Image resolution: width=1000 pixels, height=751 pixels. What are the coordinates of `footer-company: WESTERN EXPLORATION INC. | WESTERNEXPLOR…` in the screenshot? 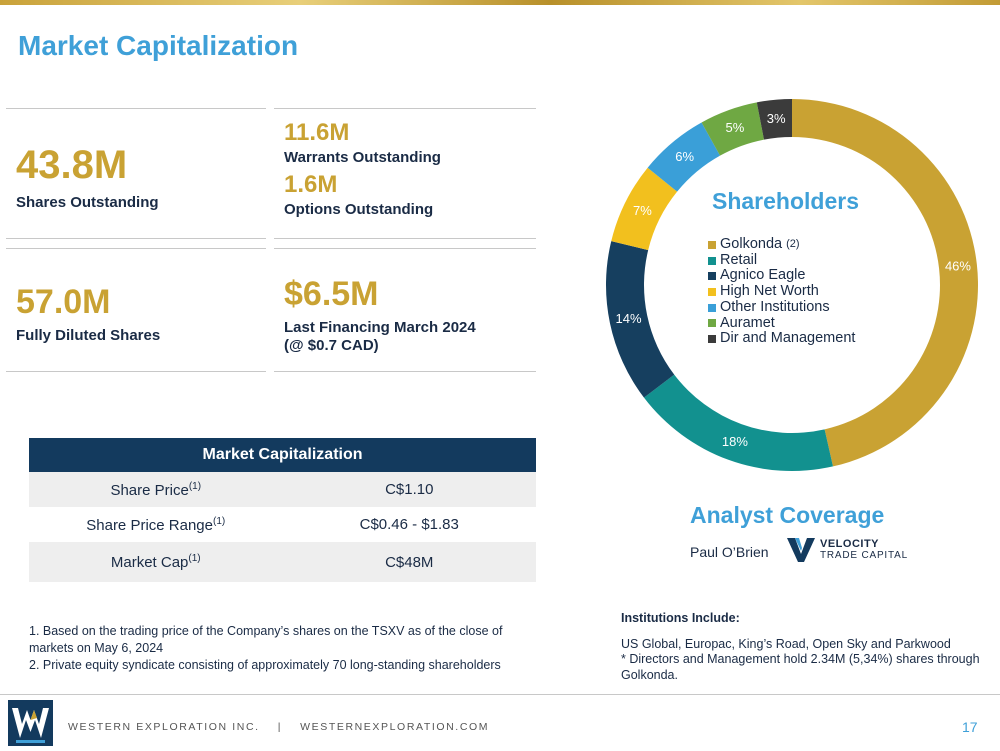 It's located at (279, 727).